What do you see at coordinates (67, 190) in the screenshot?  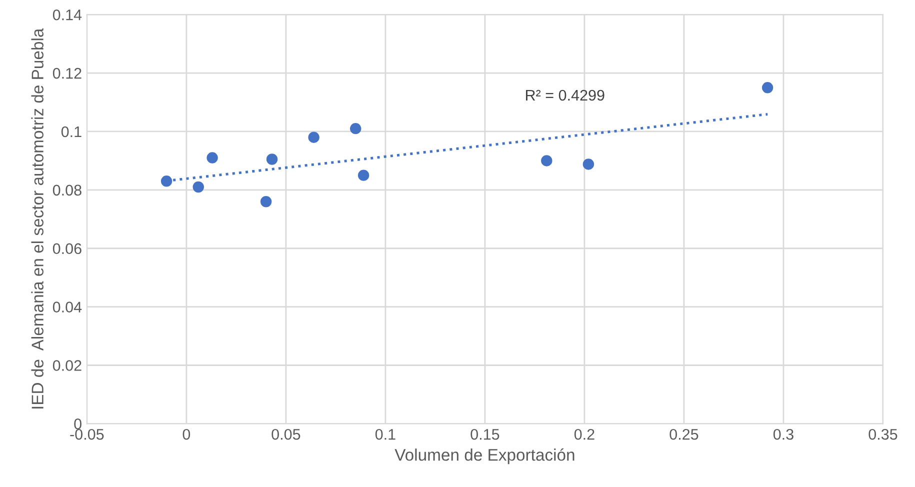 I see `y-tick-label: 0.08` at bounding box center [67, 190].